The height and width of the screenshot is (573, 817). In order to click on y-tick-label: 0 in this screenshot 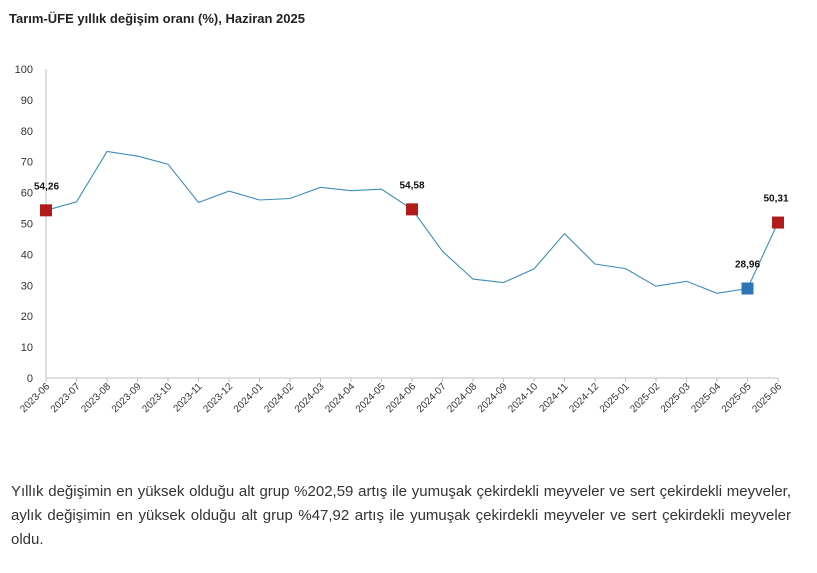, I will do `click(30, 379)`.